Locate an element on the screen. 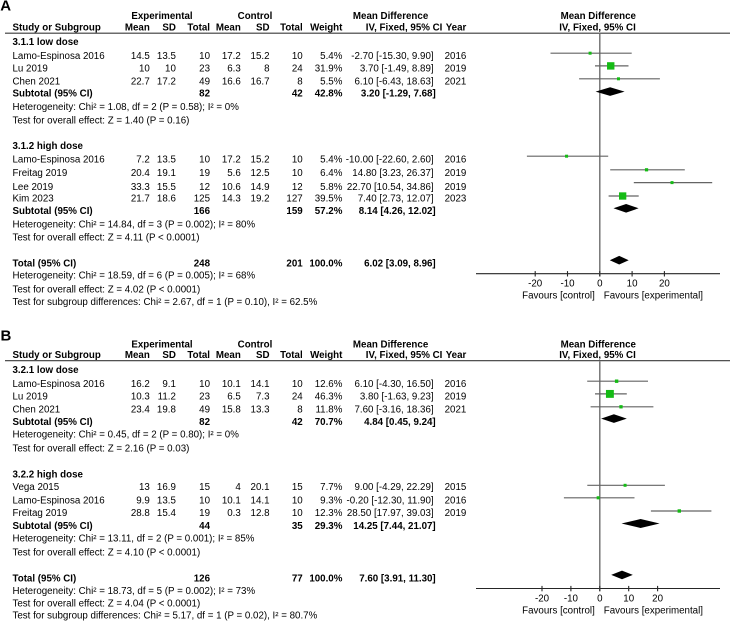 This screenshot has width=730, height=626. svg-text: 5.5% is located at coordinates (331, 81).